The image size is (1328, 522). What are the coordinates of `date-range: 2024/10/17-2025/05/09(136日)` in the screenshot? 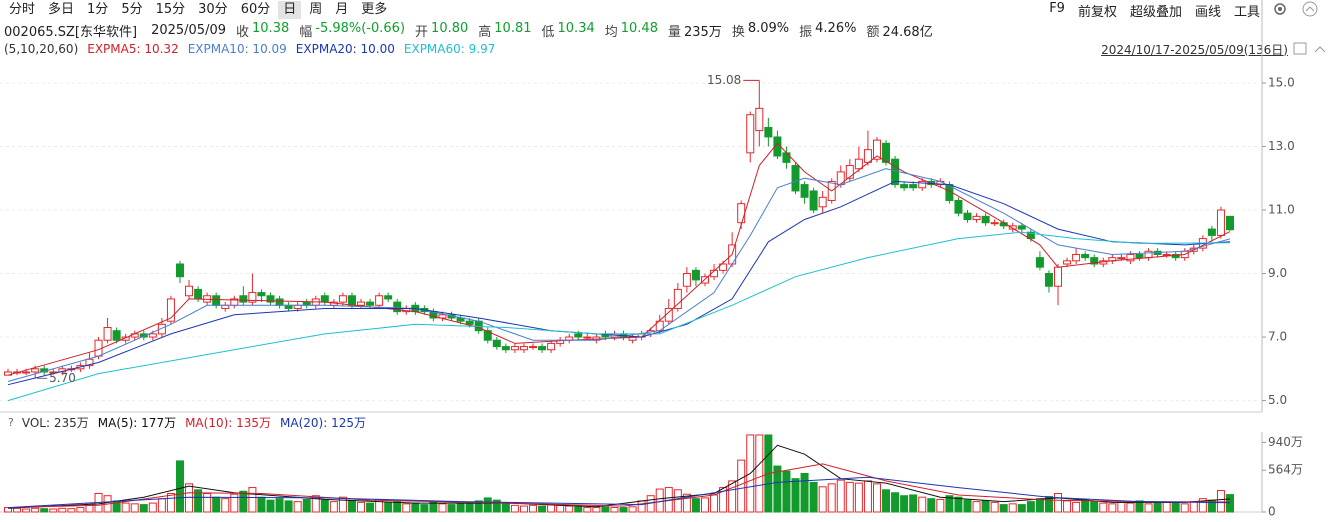 It's located at (1194, 49).